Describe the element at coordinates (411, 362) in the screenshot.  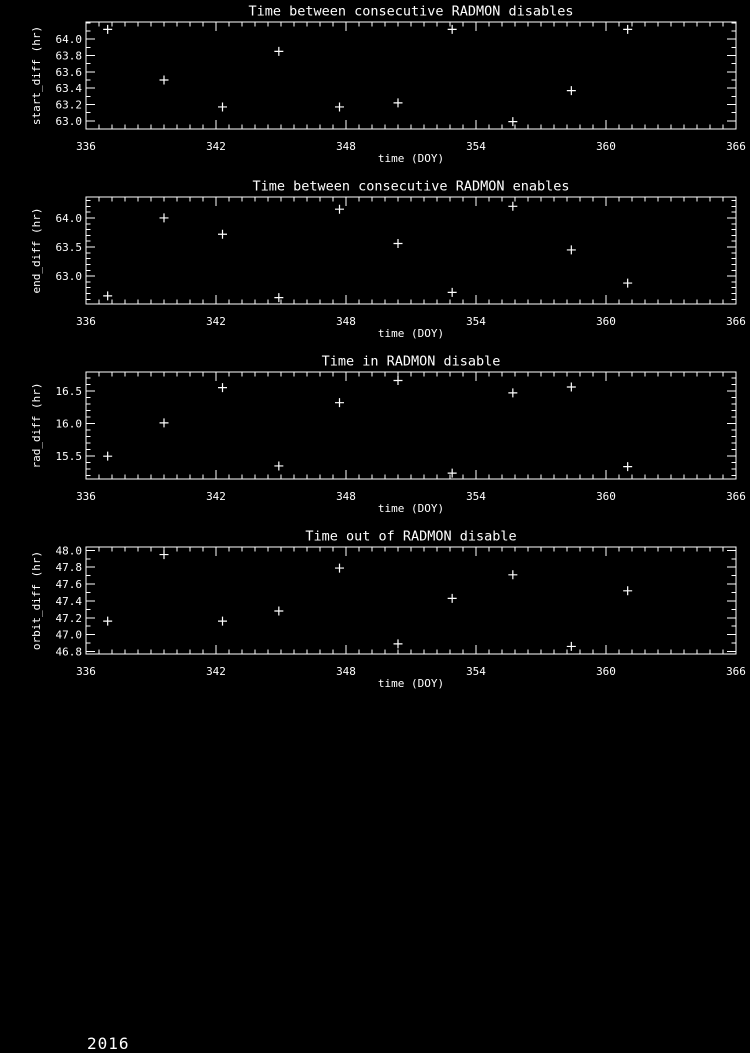
I see `plot-title: Time in RADMON disable` at that location.